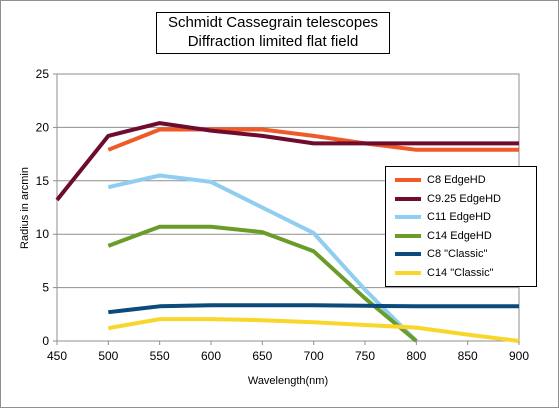 The width and height of the screenshot is (559, 408). I want to click on legend-item: C14 EdgeHD, so click(461, 236).